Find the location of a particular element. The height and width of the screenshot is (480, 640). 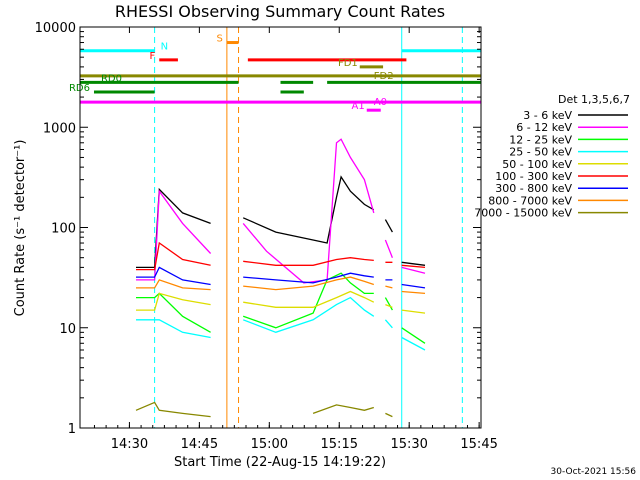

x-axis-label: Start Time (22-Aug-15 14:19:22) is located at coordinates (280, 462).